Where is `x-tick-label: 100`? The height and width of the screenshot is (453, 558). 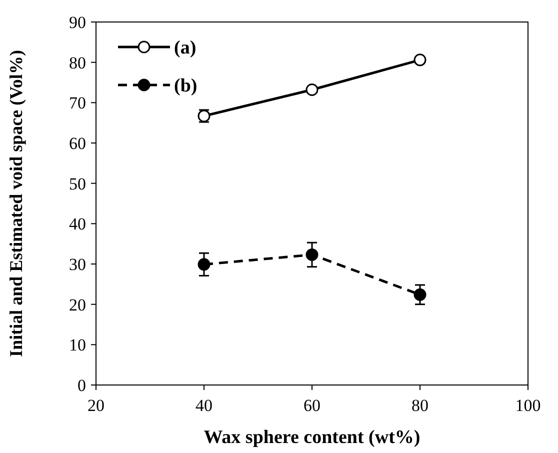
x-tick-label: 100 is located at coordinates (528, 405).